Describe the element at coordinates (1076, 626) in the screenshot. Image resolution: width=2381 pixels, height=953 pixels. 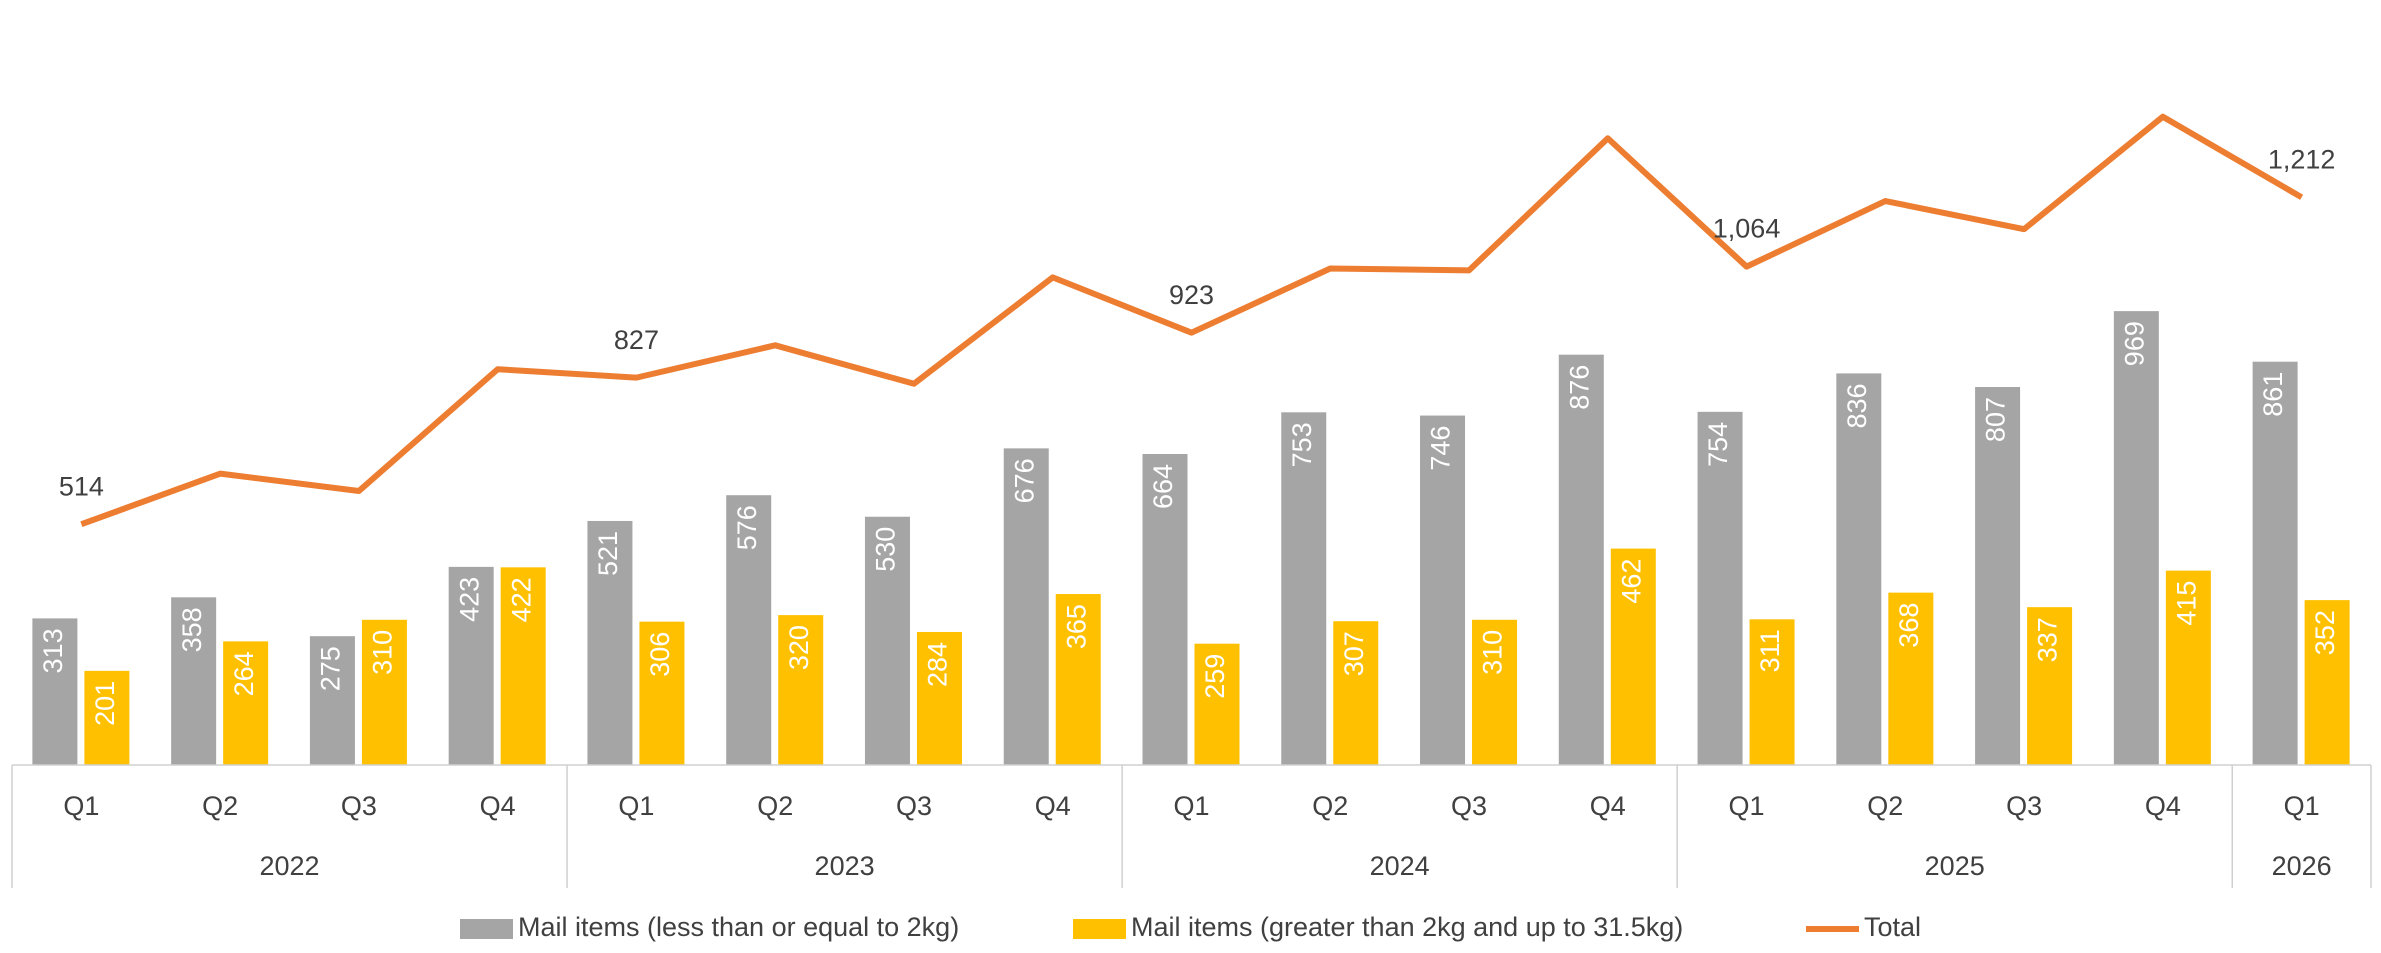
I see `bar-label: 365` at that location.